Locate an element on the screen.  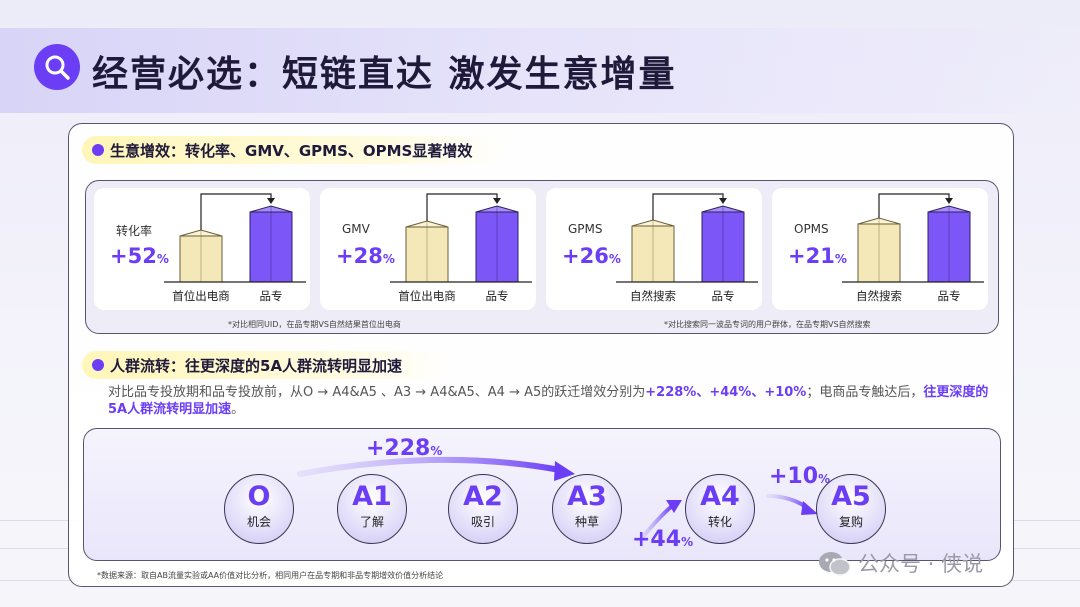
watermark: 公众号 · 侠说 is located at coordinates (921, 564).